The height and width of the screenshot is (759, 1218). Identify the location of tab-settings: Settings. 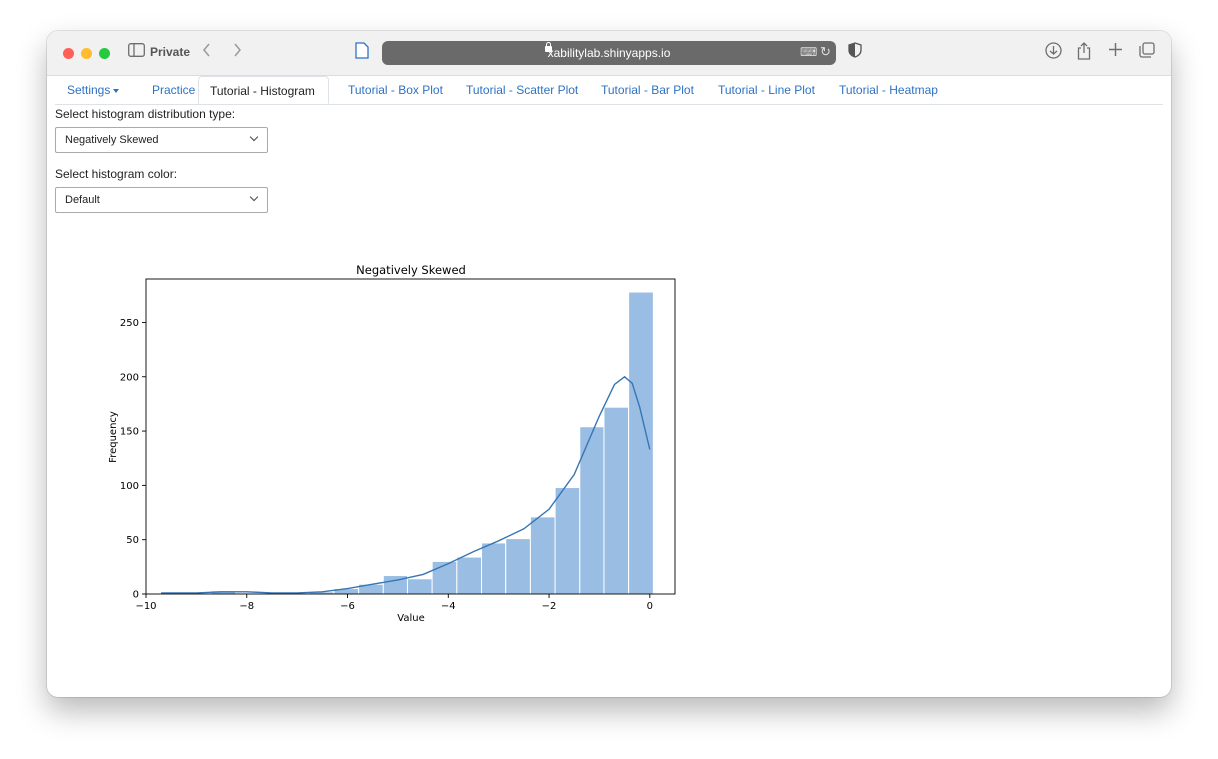
(93, 90).